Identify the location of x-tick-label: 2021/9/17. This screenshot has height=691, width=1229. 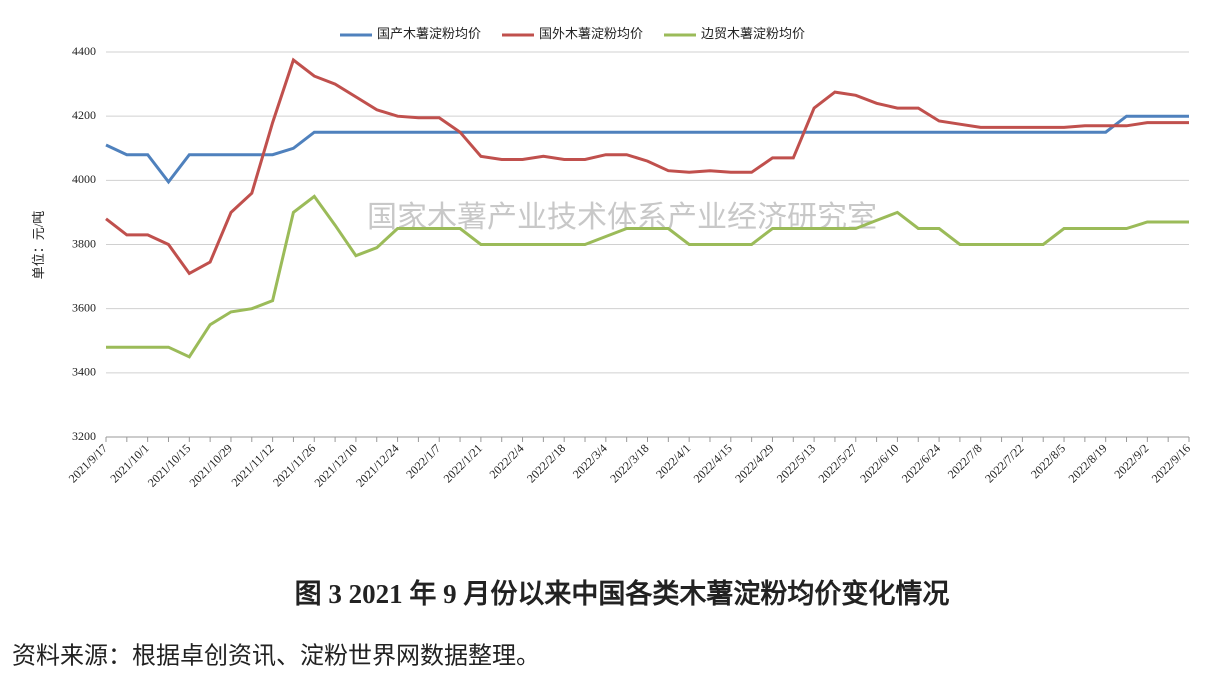
(88, 463).